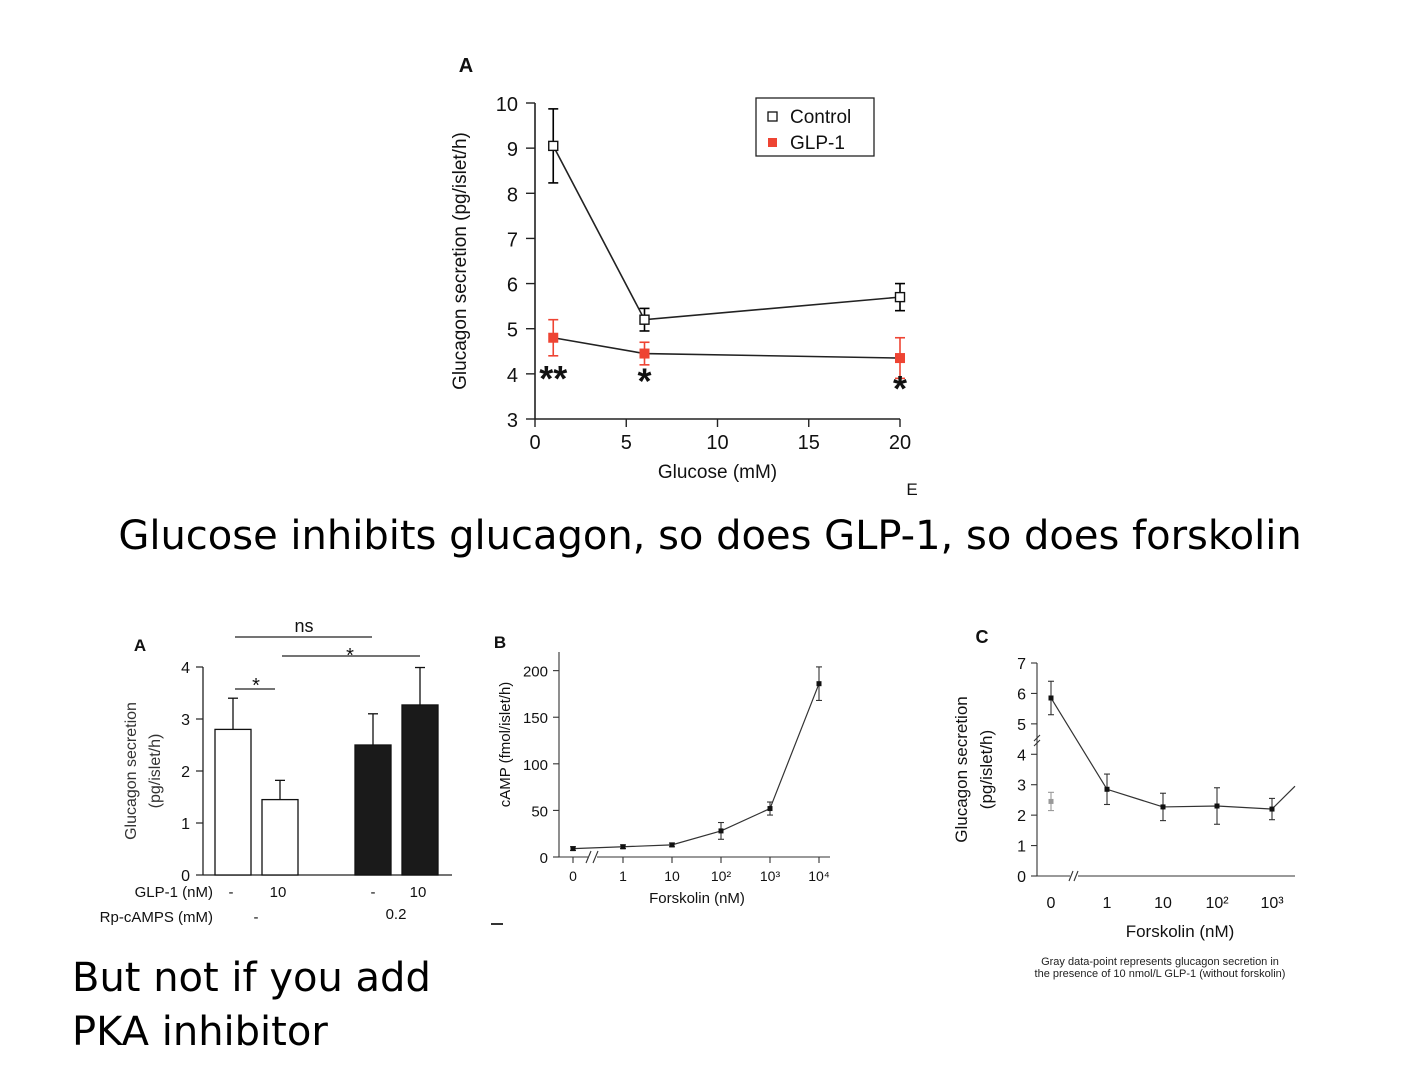 The width and height of the screenshot is (1420, 1070). Describe the element at coordinates (986, 769) in the screenshot. I see `bottom-c-y-axis-label-units: (pg/islet/h)` at that location.